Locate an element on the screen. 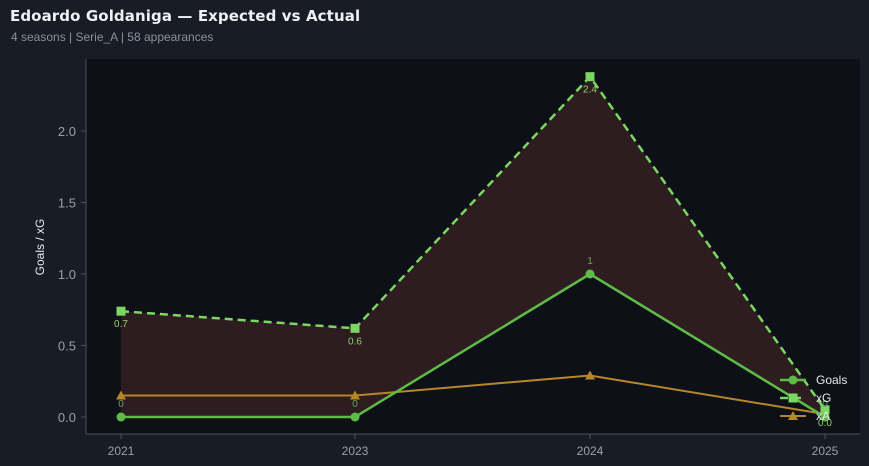 The width and height of the screenshot is (869, 466). legend: Goals xG xA is located at coordinates (813, 398).